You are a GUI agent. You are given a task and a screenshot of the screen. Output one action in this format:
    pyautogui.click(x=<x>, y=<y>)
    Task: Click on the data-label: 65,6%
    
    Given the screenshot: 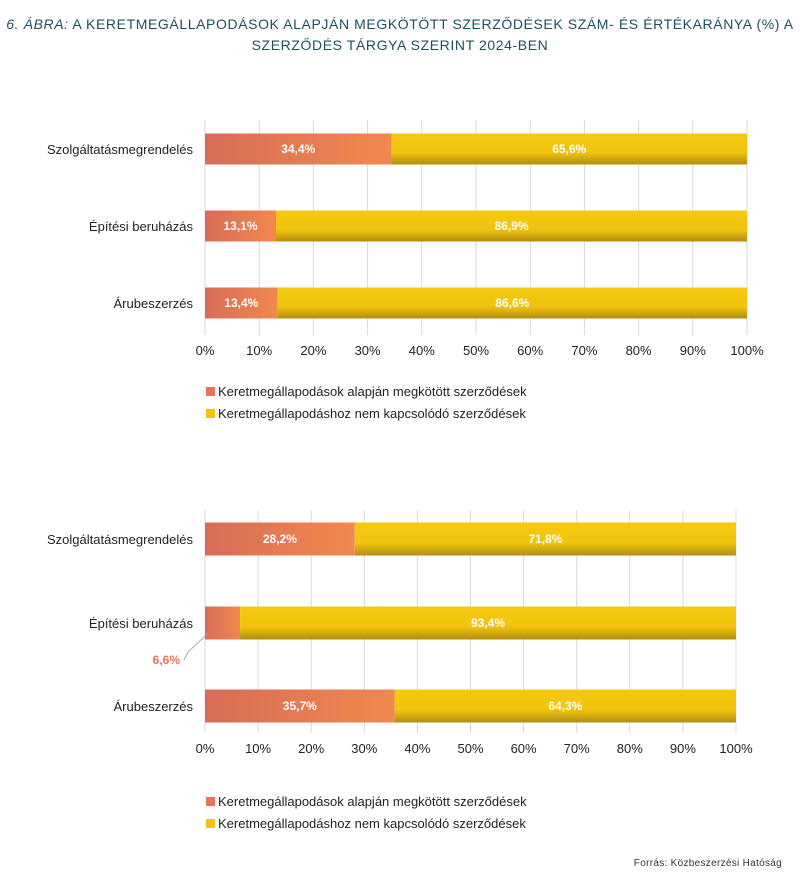 What is the action you would take?
    pyautogui.click(x=569, y=149)
    